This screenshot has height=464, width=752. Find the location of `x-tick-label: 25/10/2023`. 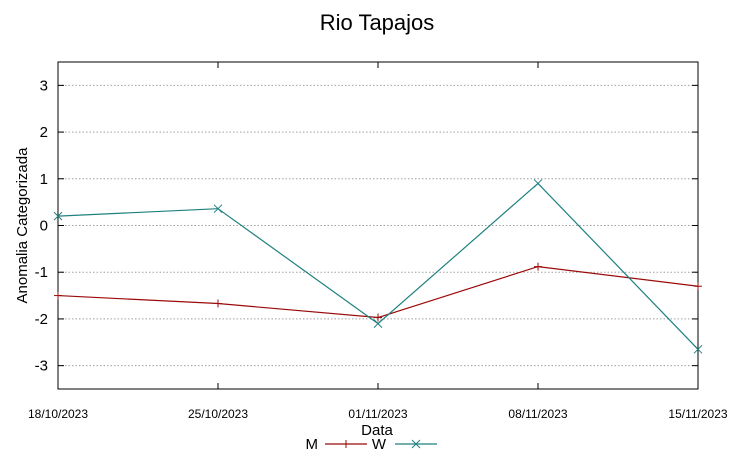

x-tick-label: 25/10/2023 is located at coordinates (218, 414).